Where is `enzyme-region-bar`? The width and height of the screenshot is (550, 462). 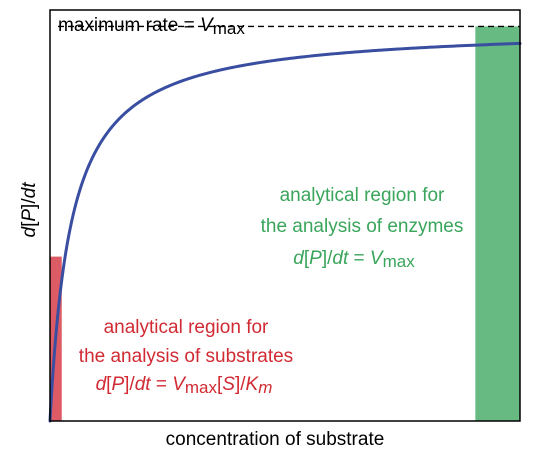
enzyme-region-bar is located at coordinates (497, 223).